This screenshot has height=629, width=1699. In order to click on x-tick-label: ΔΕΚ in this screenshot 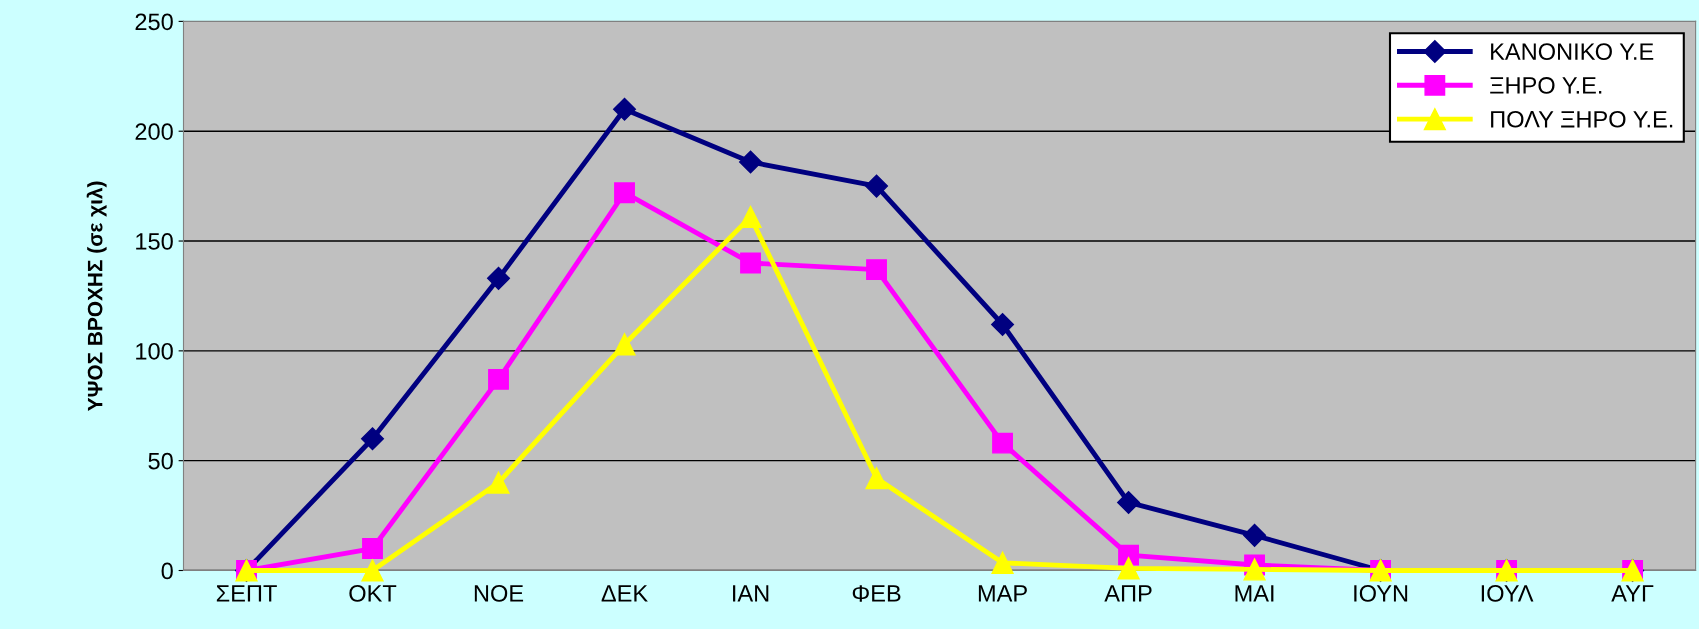, I will do `click(624, 593)`.